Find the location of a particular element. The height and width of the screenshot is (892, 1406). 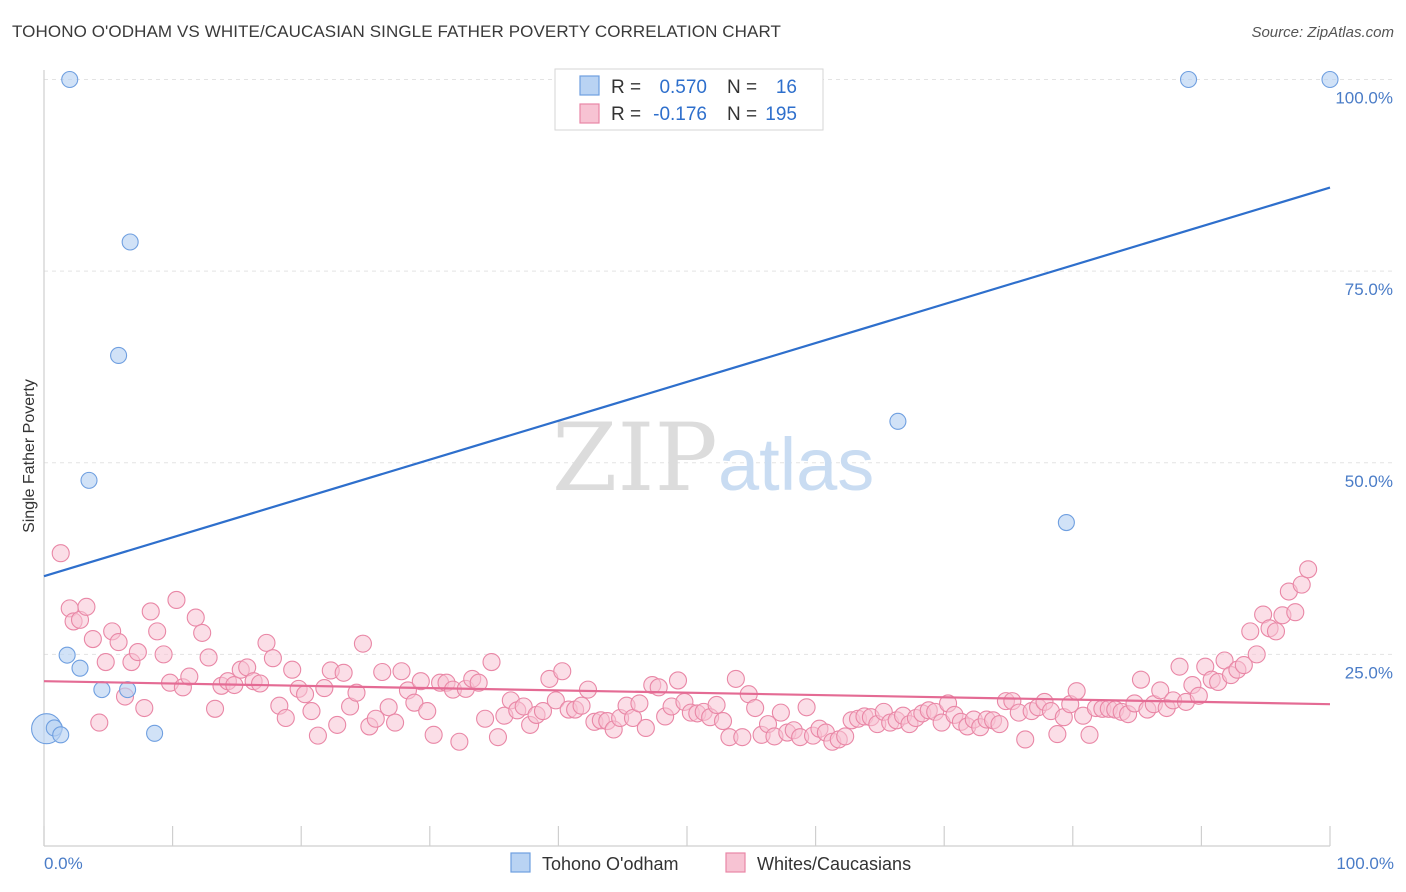

stats-pink-n-label: N = is located at coordinates (742, 114).